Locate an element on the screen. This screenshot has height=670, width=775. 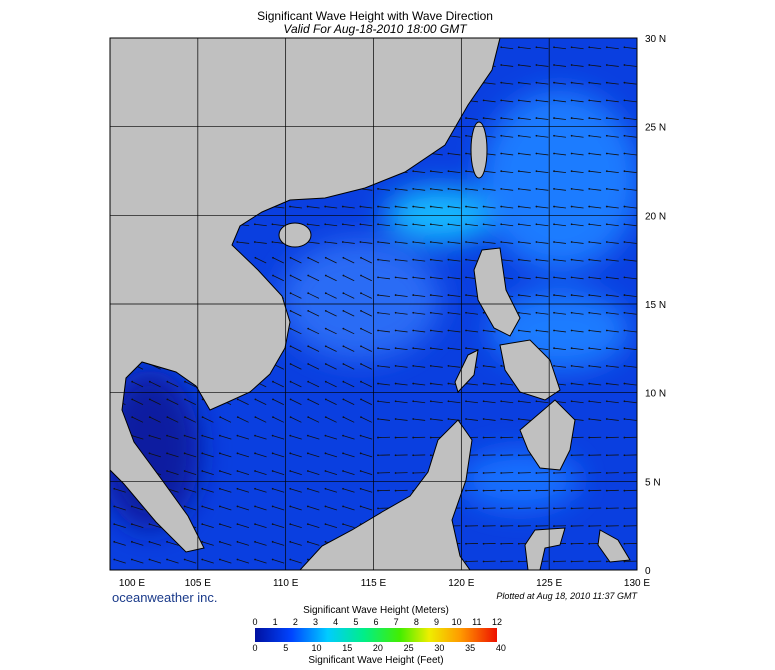
feet-tick: 25 is located at coordinates (409, 648).